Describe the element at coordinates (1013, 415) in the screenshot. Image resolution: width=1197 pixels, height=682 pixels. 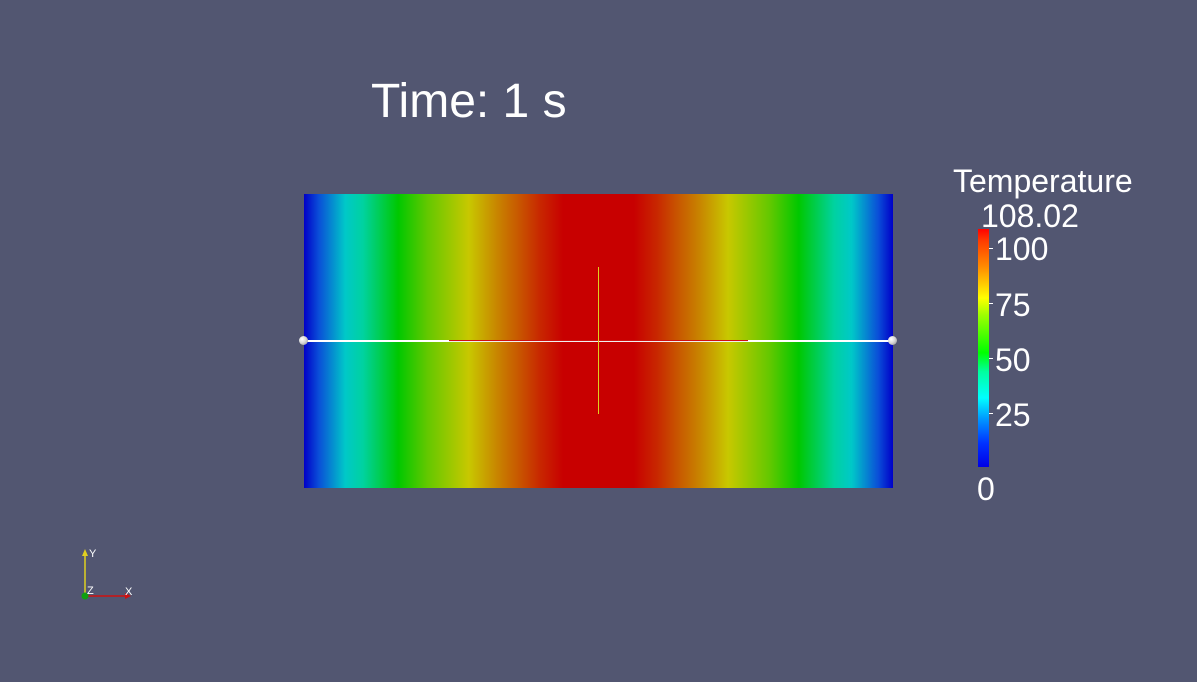
I see `legend-tick-label: 25` at that location.